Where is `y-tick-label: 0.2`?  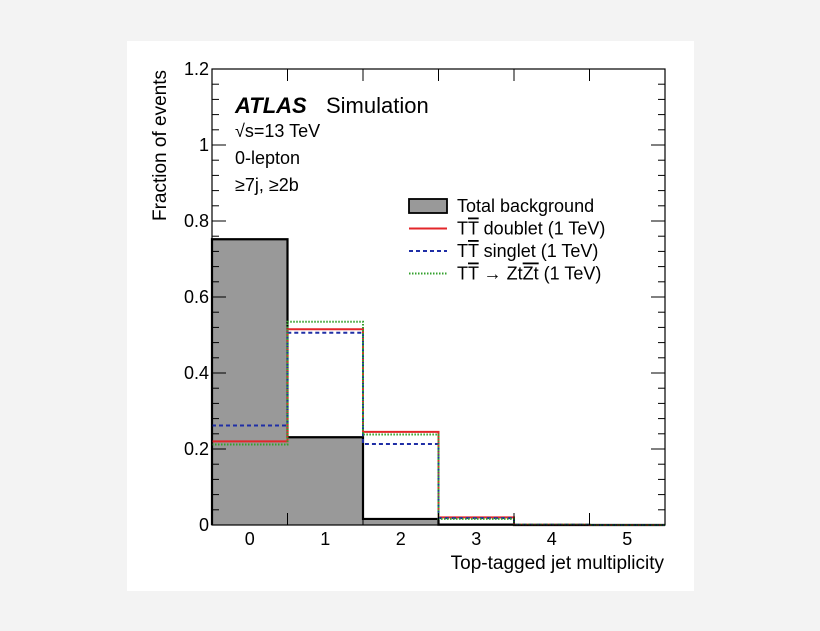
y-tick-label: 0.2 is located at coordinates (196, 449).